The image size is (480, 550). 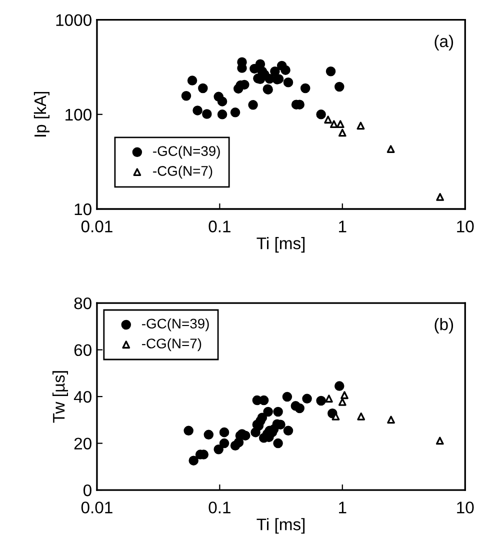 What do you see at coordinates (444, 42) in the screenshot?
I see `annotation: (a)` at bounding box center [444, 42].